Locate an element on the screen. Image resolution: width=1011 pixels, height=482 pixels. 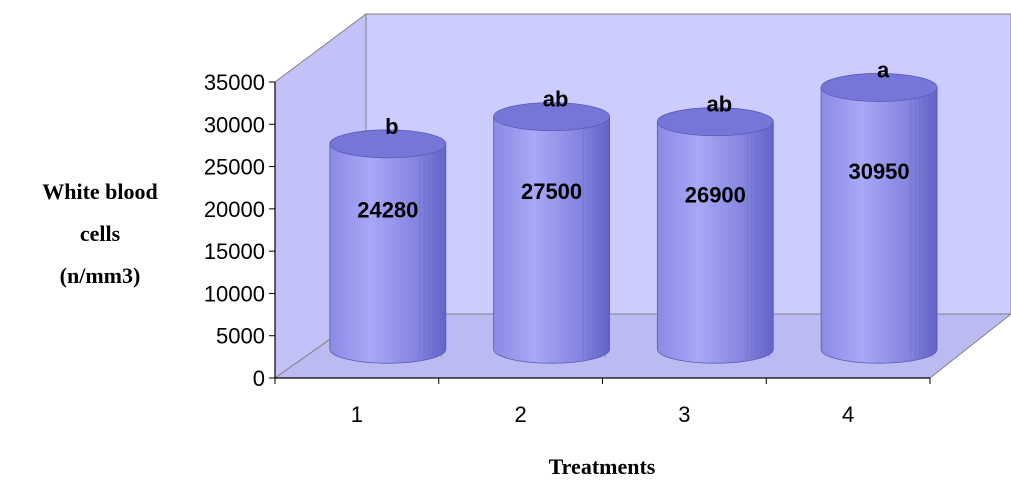
y-axis-title-line-1: White blood is located at coordinates (100, 191).